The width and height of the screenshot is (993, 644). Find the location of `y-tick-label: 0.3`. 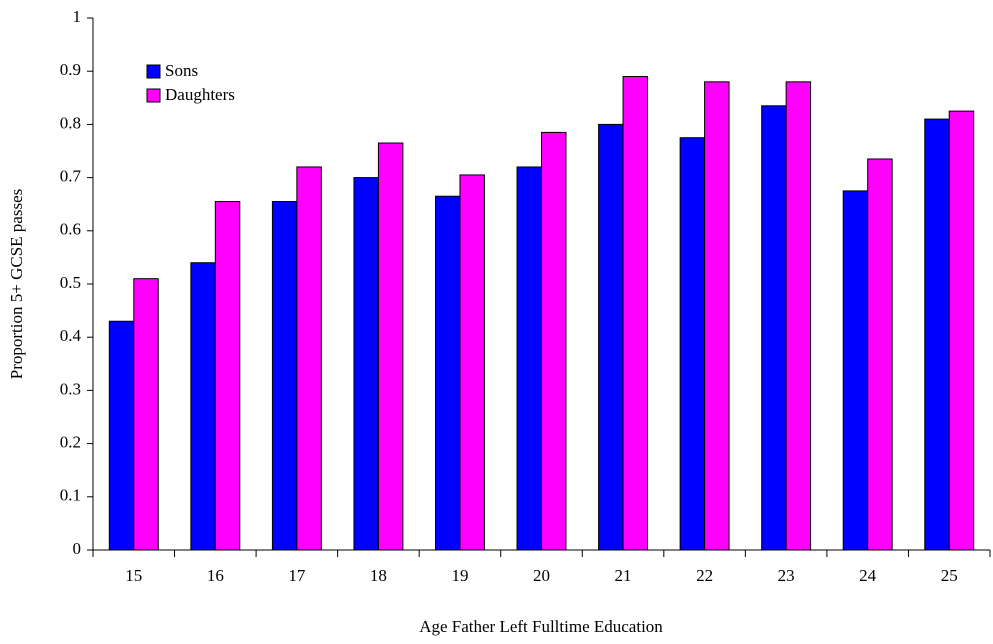

y-tick-label: 0.3 is located at coordinates (70, 388).